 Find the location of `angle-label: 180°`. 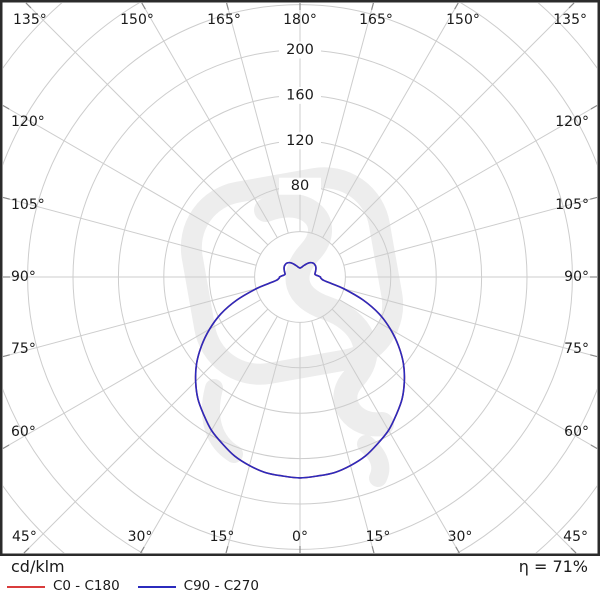

angle-label: 180° is located at coordinates (300, 20).